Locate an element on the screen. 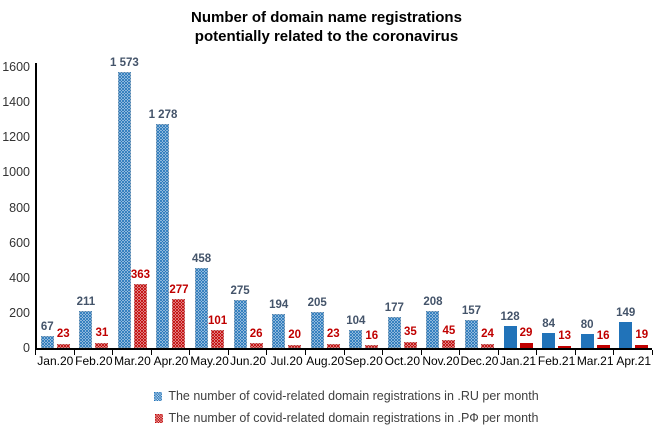 The height and width of the screenshot is (433, 653). legend-marker-rf-icon is located at coordinates (158, 418).